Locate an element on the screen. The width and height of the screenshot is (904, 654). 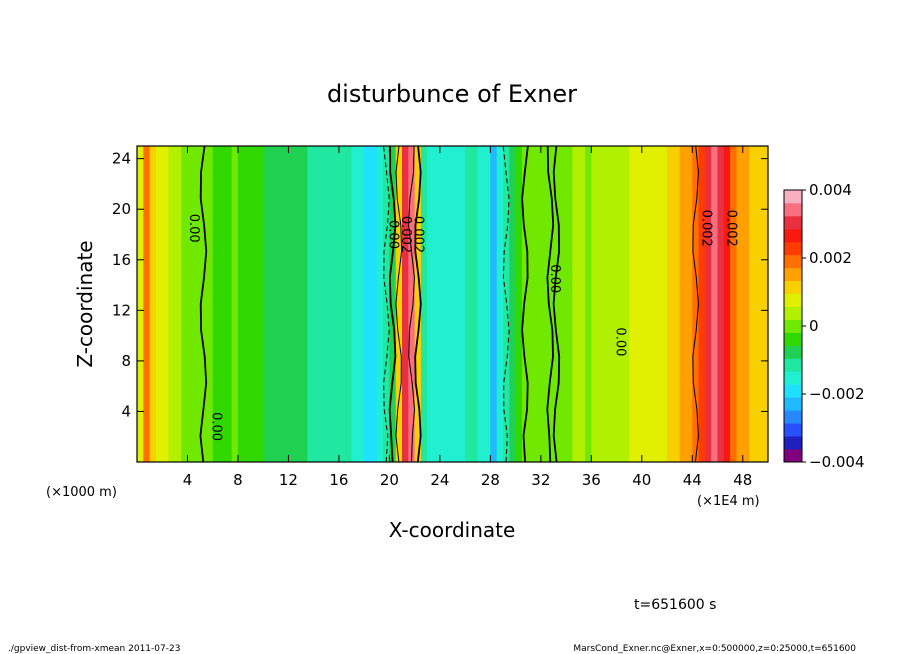
chart-title: disturbunce of Exner is located at coordinates (452, 94).